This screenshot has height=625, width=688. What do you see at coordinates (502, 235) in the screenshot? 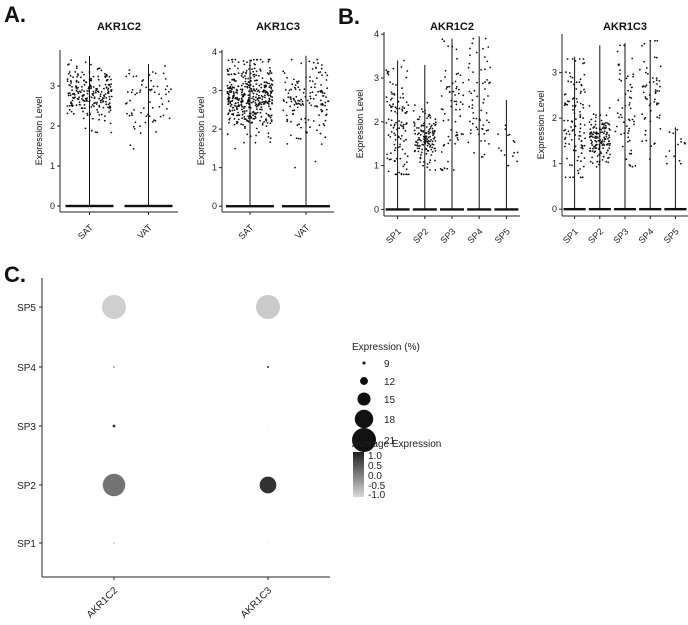
I see `x-tick-label: SP5` at bounding box center [502, 235].